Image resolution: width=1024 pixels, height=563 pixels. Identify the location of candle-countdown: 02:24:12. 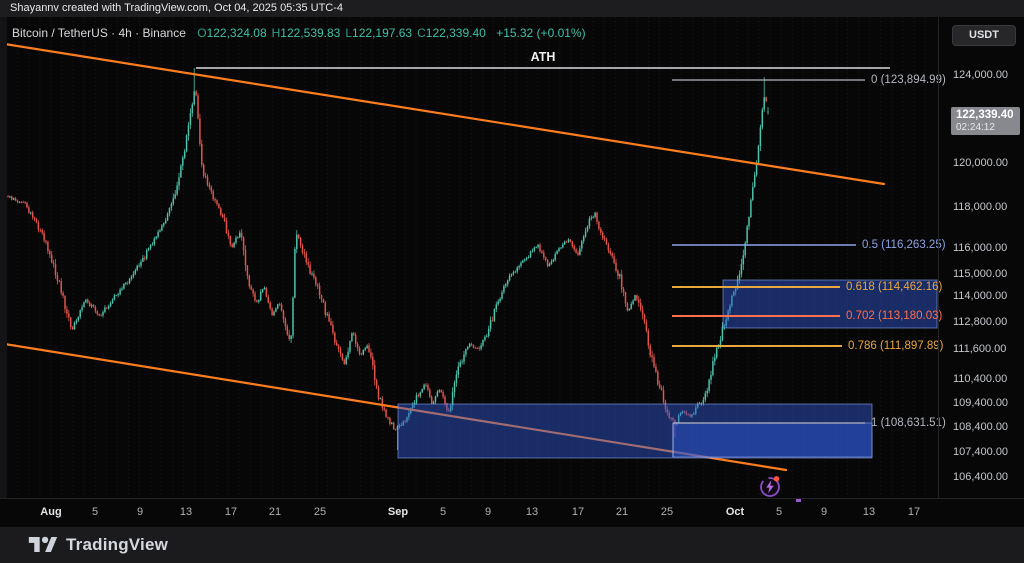
(975, 127).